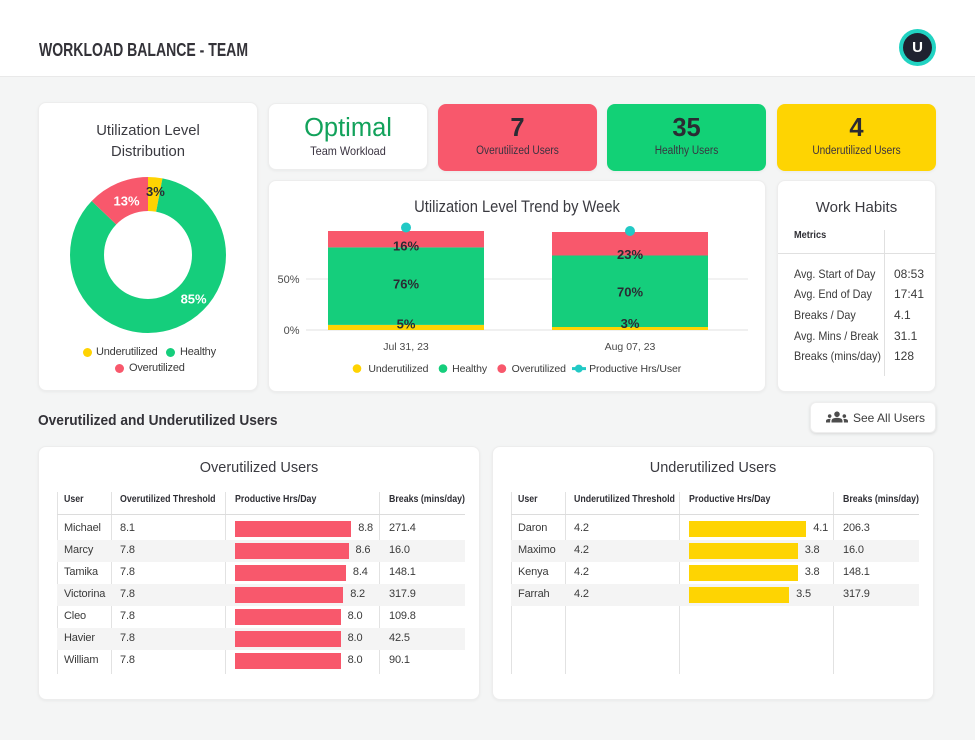 This screenshot has height=740, width=975. I want to click on svg-text: Jul 31, 23, so click(406, 347).